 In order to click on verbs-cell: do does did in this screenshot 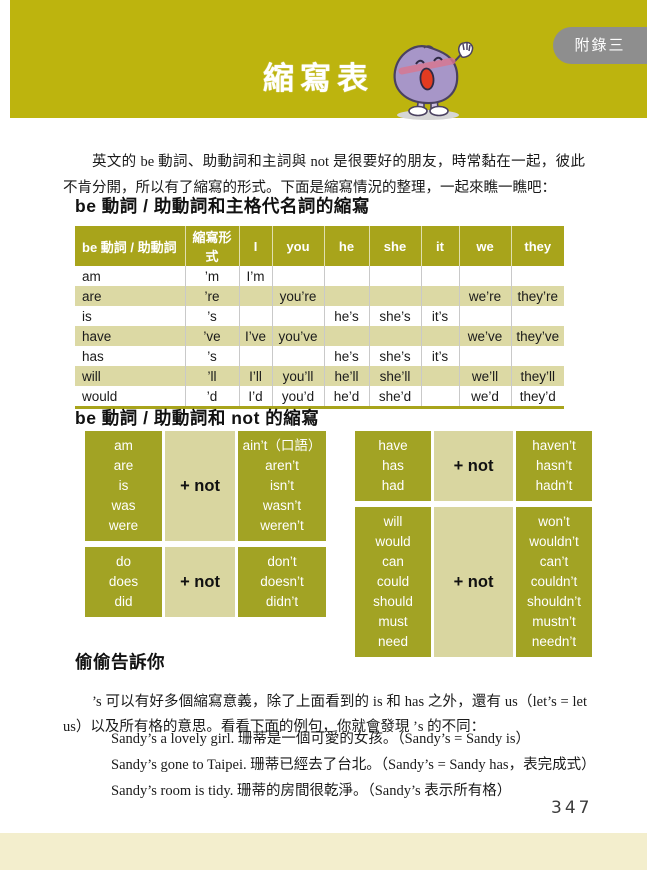, I will do `click(123, 582)`.